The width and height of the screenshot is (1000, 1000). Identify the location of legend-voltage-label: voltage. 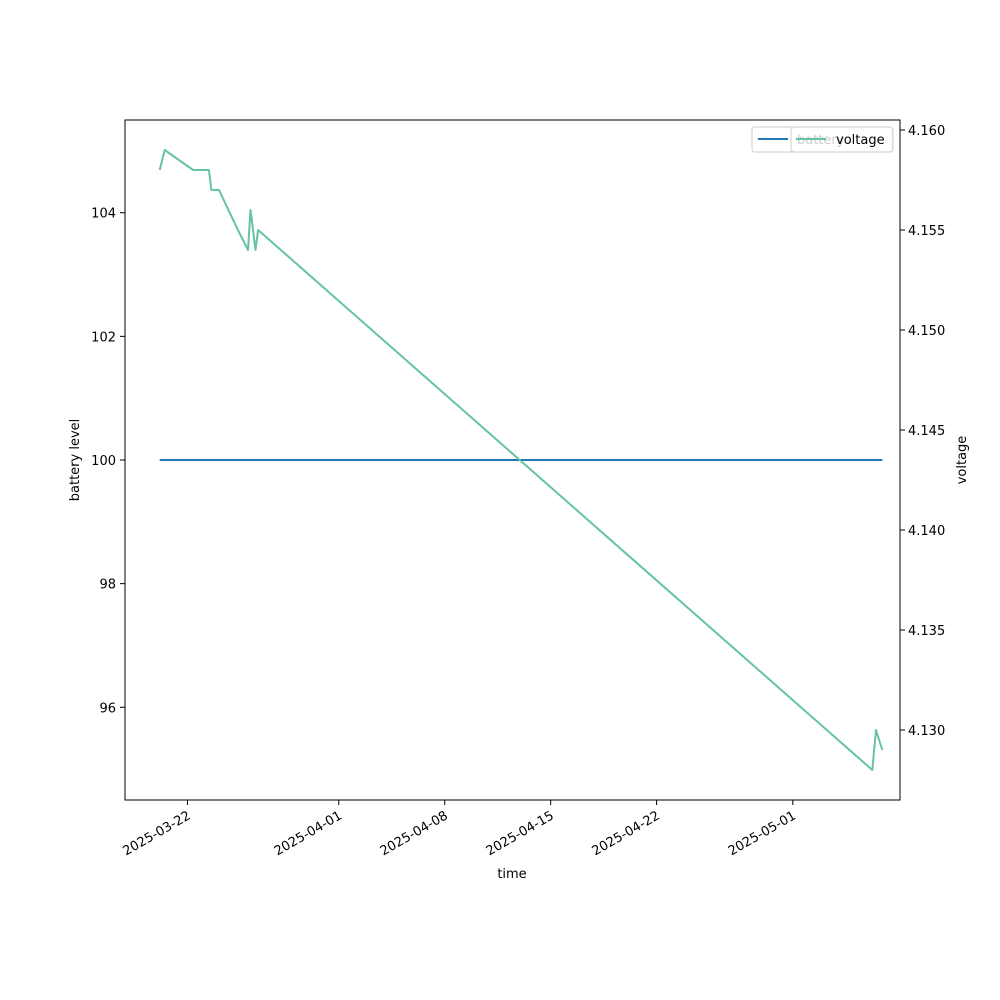
(860, 140).